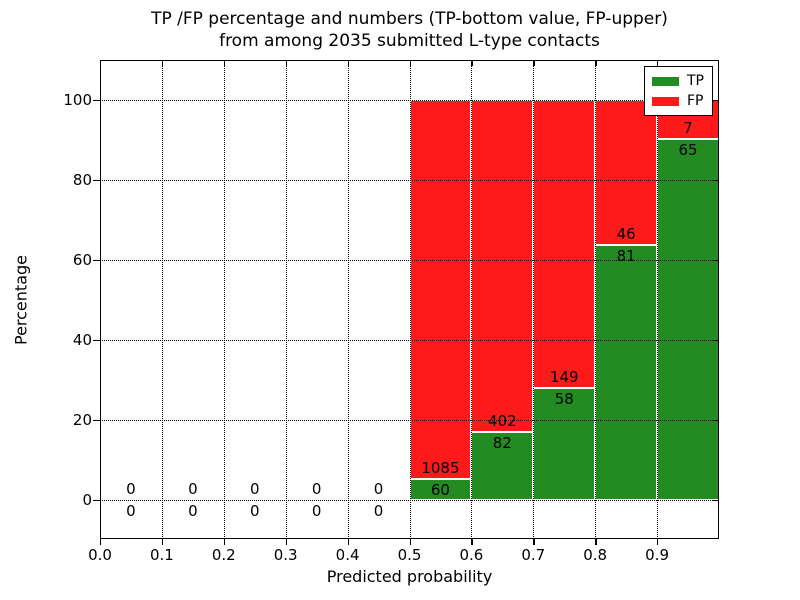 Image resolution: width=800 pixels, height=600 pixels. I want to click on x-axis-label: Predicted probability, so click(409, 576).